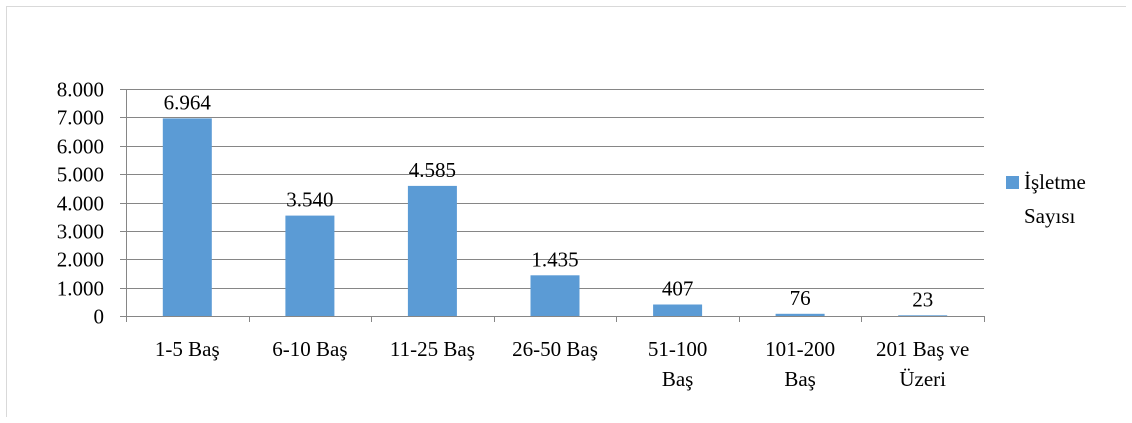  I want to click on x-tick-label: 101-200, so click(800, 349).